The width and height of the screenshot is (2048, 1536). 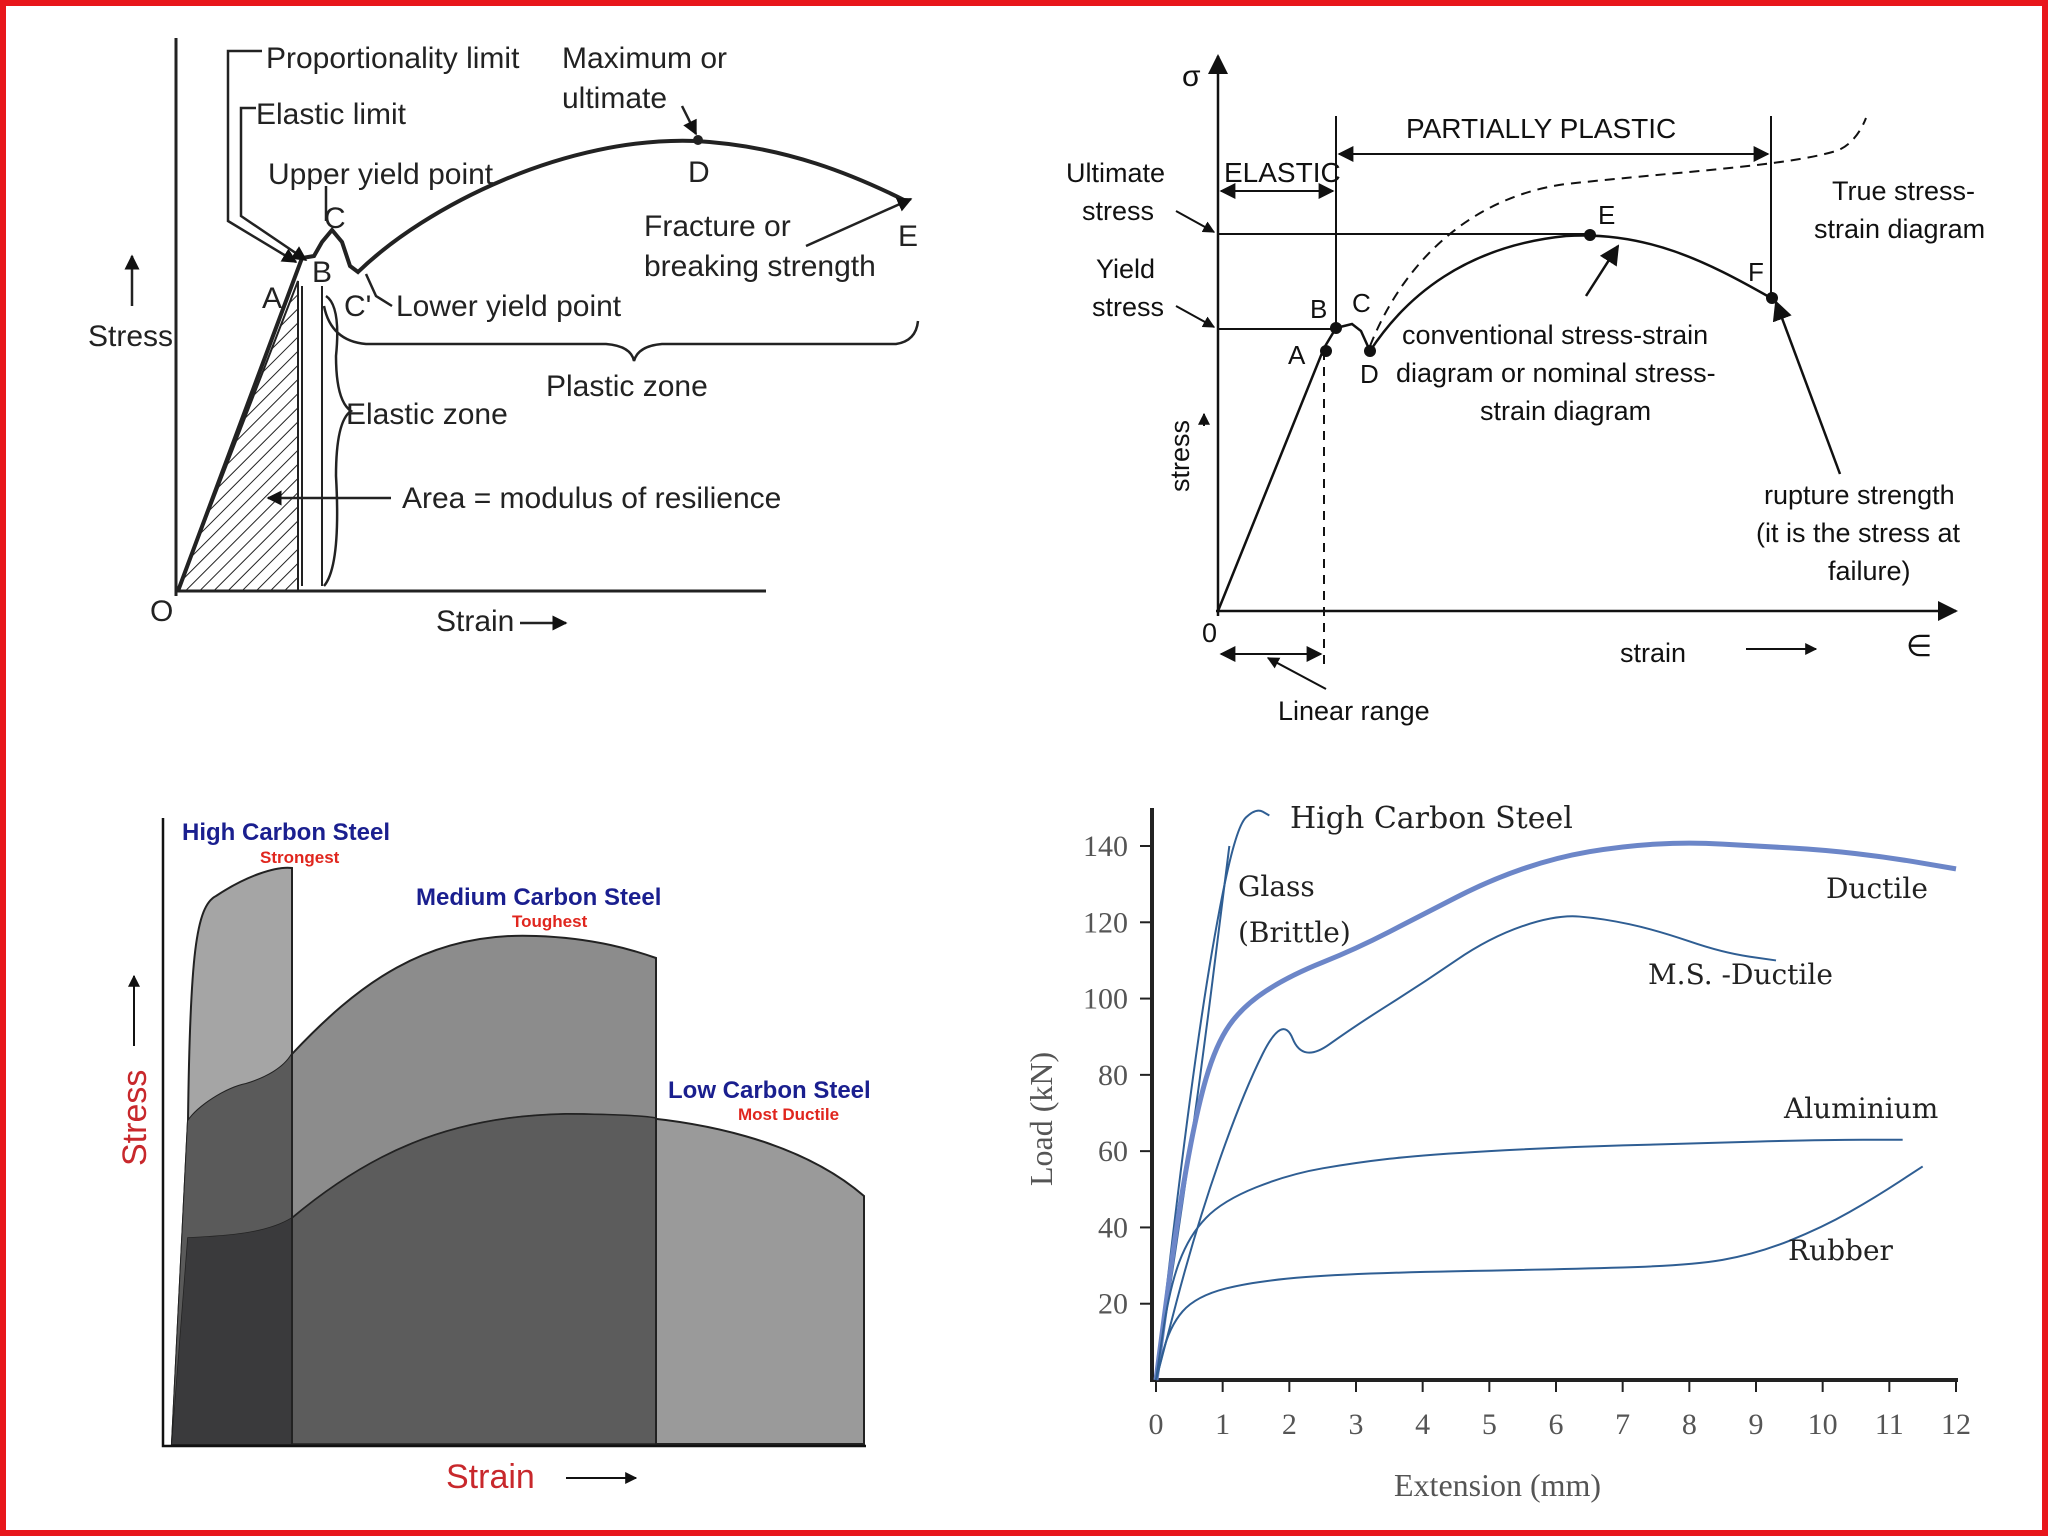 I want to click on panel-b-conventional-label-1: conventional stress-strain, so click(x=1555, y=335).